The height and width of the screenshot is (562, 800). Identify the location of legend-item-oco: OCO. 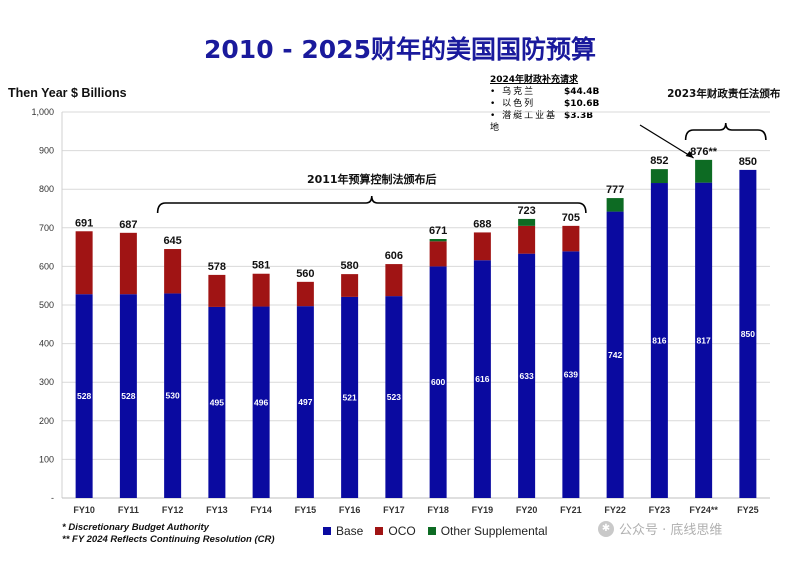
(395, 531).